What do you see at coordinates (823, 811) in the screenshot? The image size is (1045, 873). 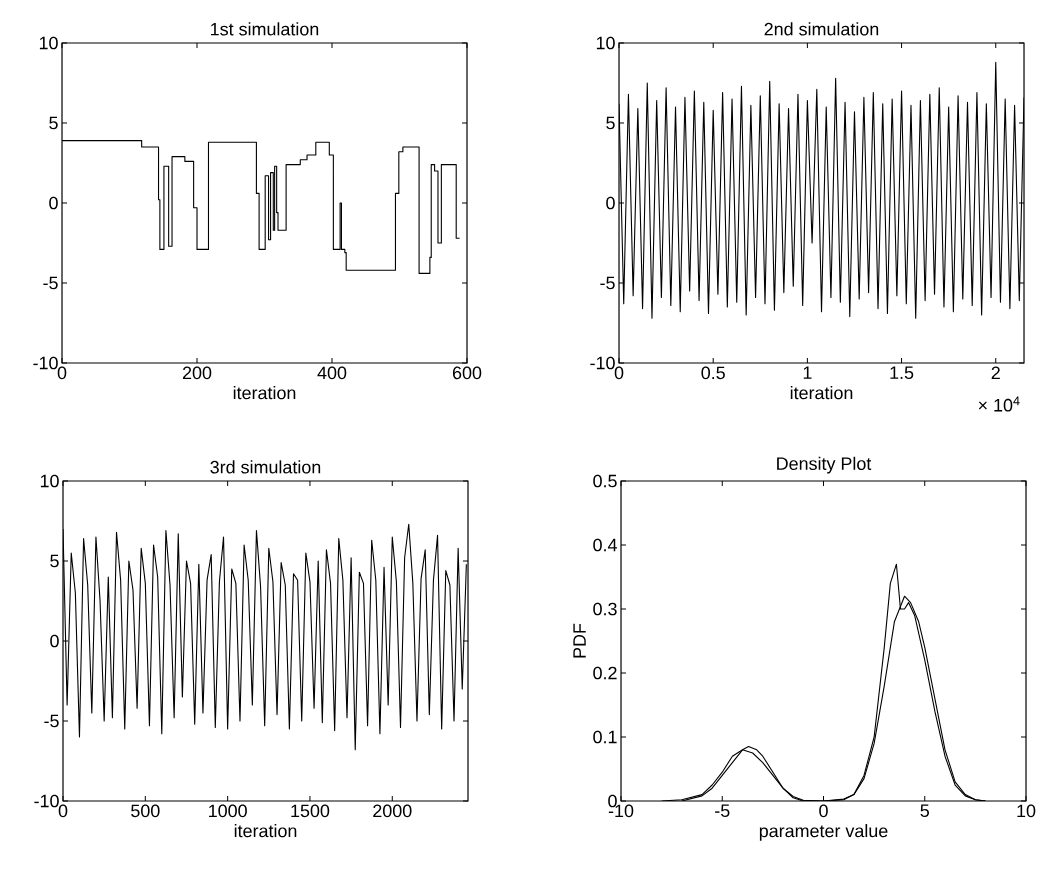 I see `x-tick-label: 0` at bounding box center [823, 811].